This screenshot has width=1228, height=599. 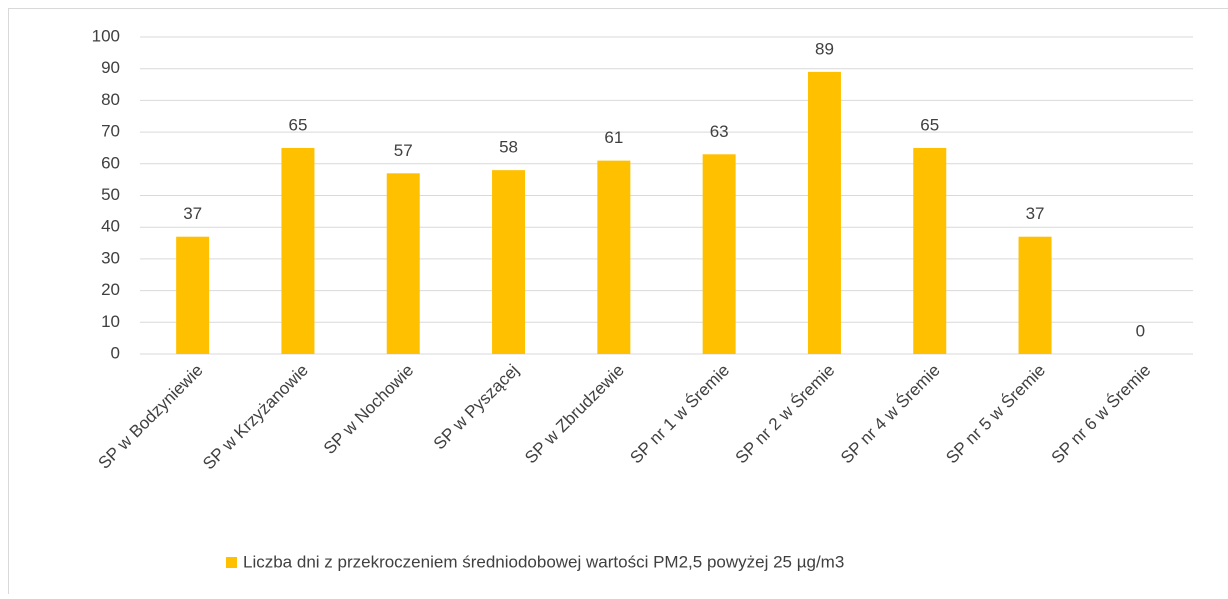 What do you see at coordinates (110, 162) in the screenshot?
I see `y-tick-label: 60` at bounding box center [110, 162].